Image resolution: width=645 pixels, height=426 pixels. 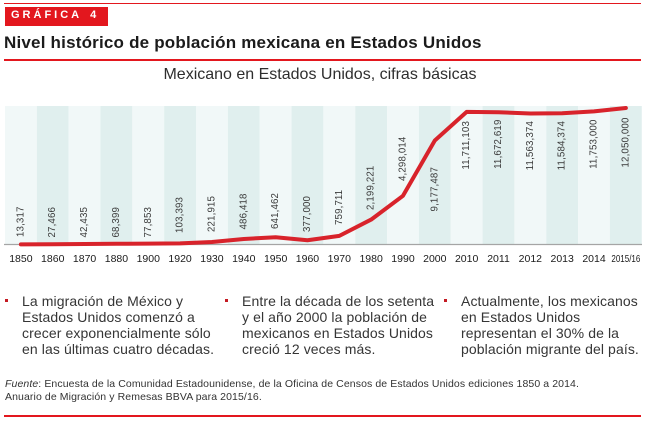 I want to click on svg-text: 1860, so click(x=53, y=259).